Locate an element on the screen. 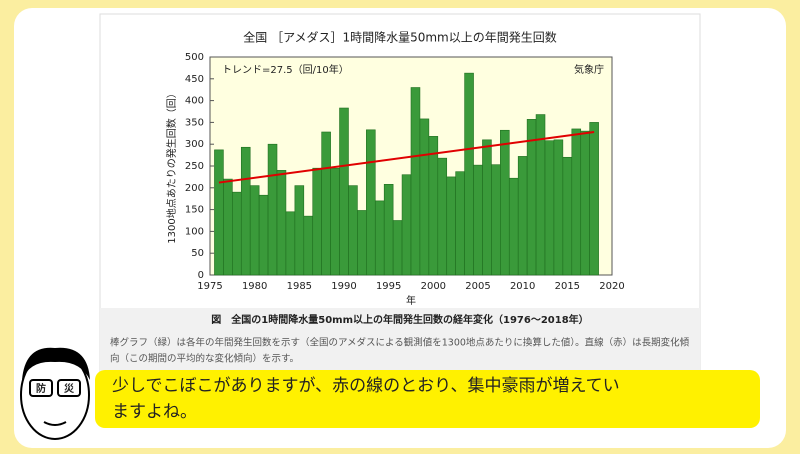  speech-bubble is located at coordinates (427, 399).